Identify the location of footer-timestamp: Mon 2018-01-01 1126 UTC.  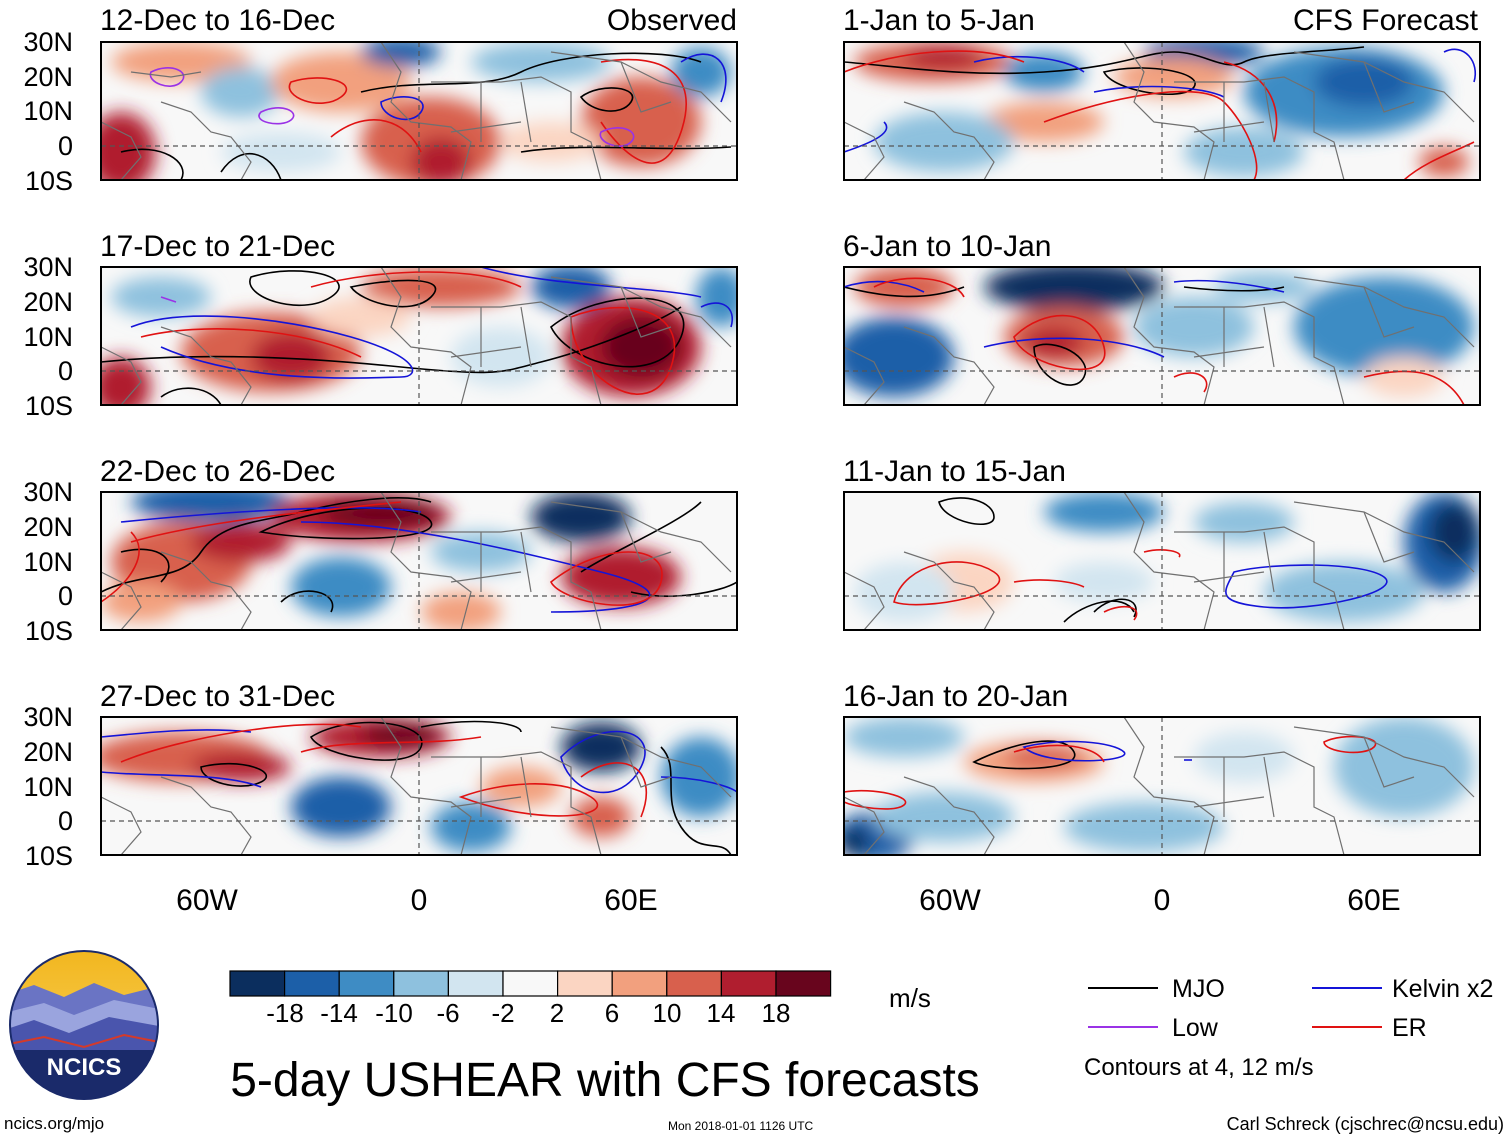
(741, 1126).